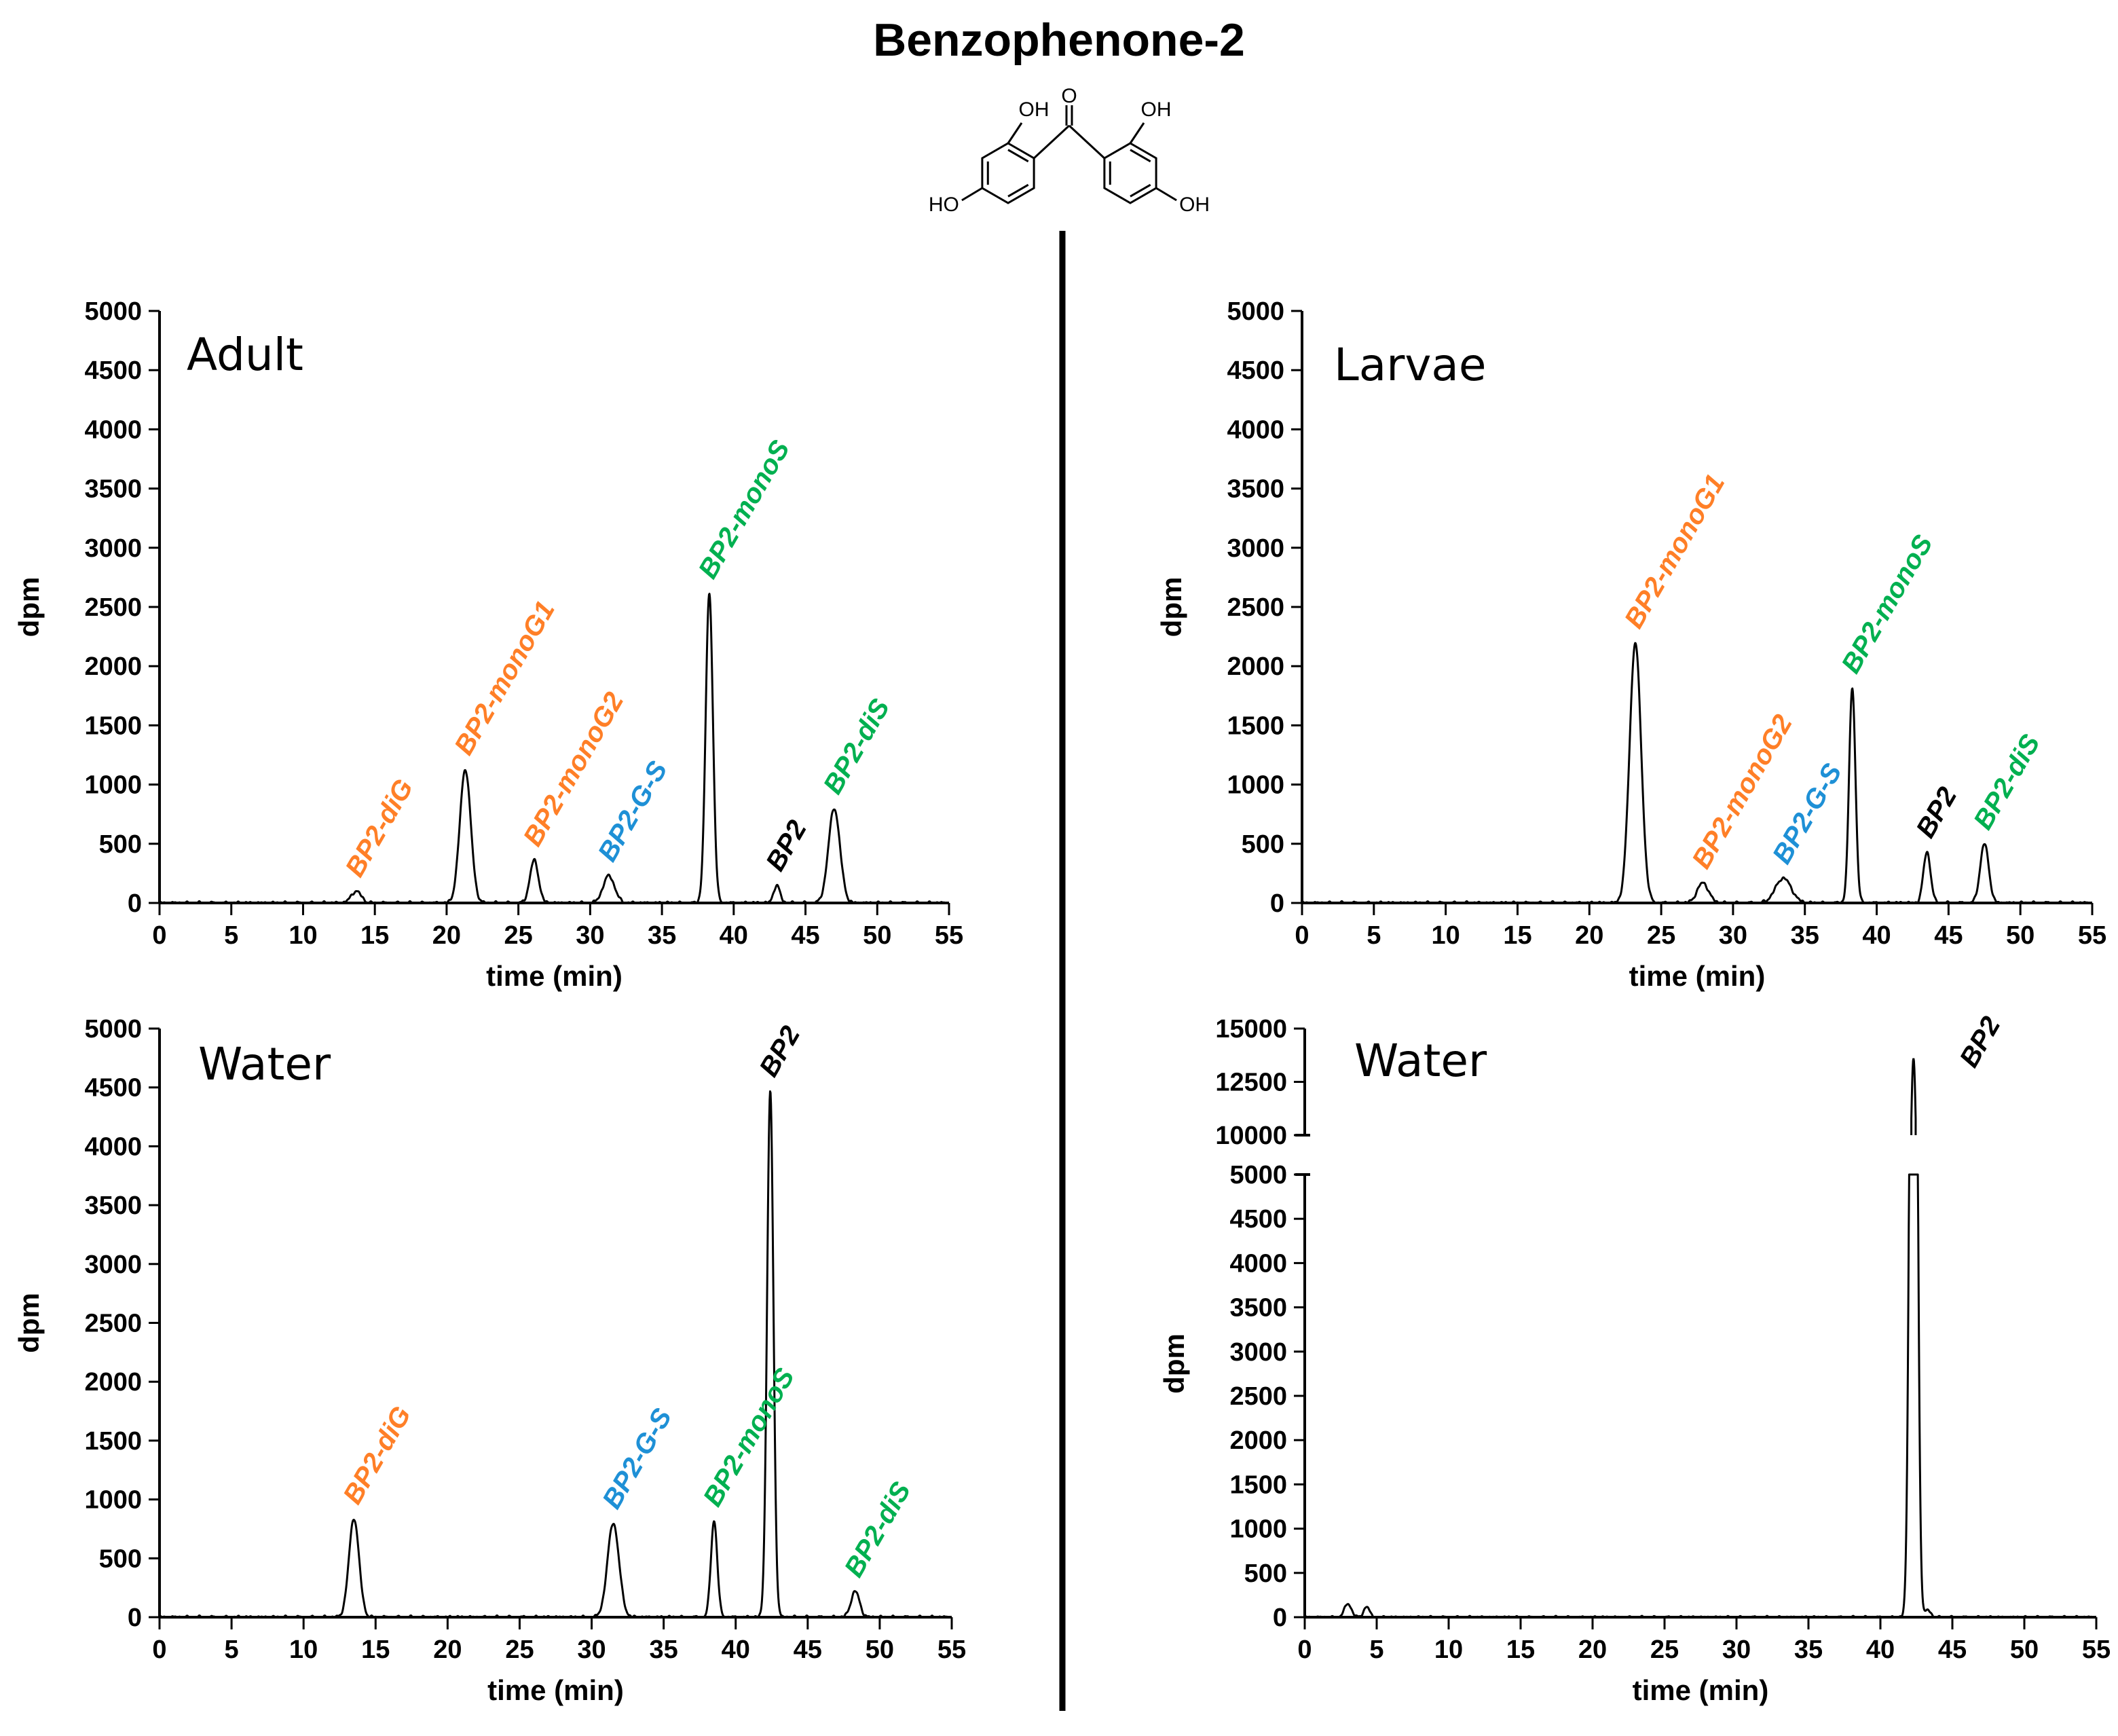 The image size is (2118, 1736). What do you see at coordinates (1251, 1136) in the screenshot?
I see `y-tick-label: 10000` at bounding box center [1251, 1136].